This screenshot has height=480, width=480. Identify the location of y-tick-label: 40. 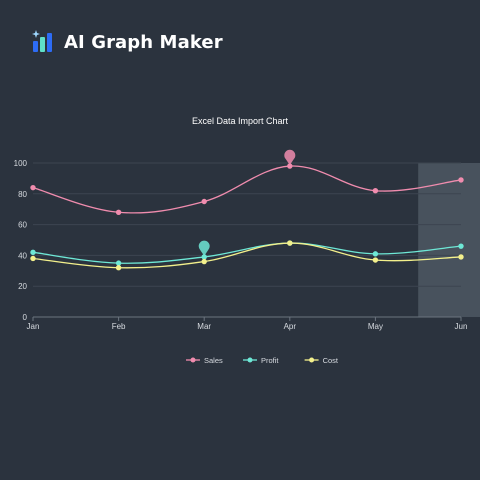
(22, 255).